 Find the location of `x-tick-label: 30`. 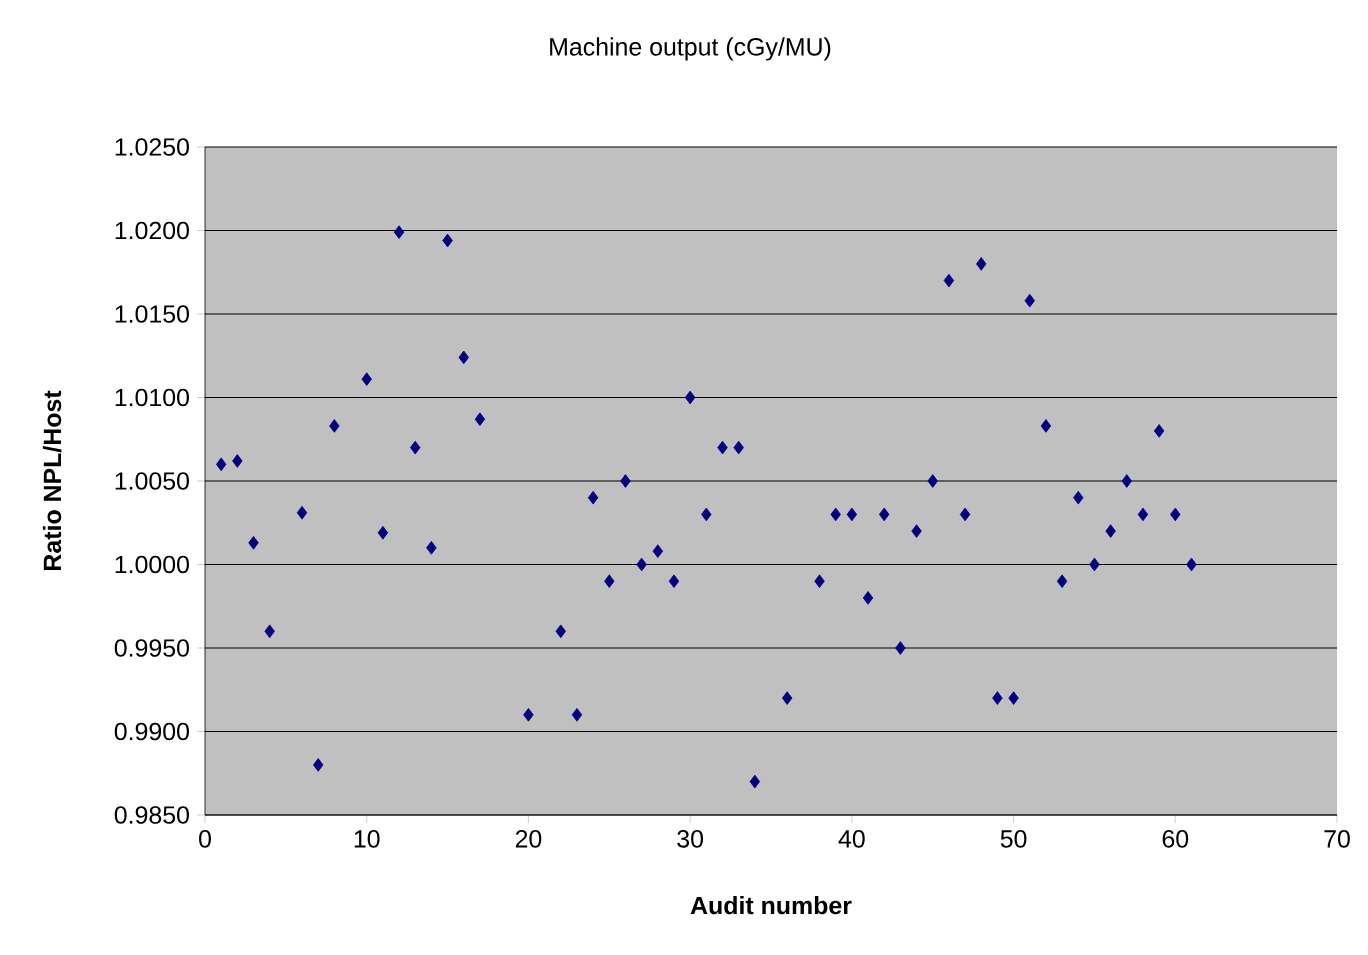

x-tick-label: 30 is located at coordinates (690, 839).